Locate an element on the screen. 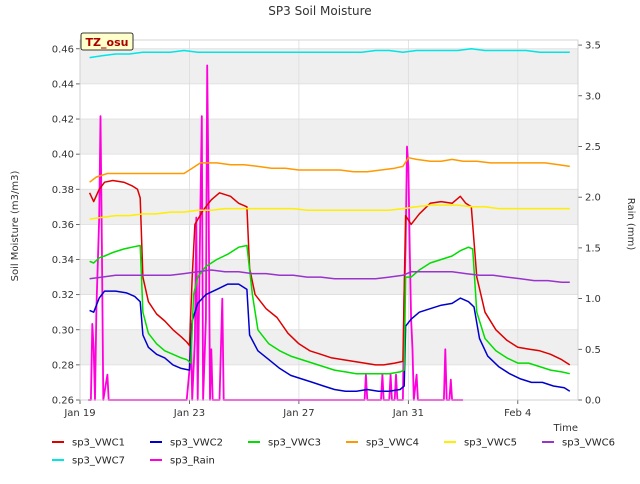 Image resolution: width=640 pixels, height=484 pixels. station-tag-label: TZ_osu is located at coordinates (107, 42).